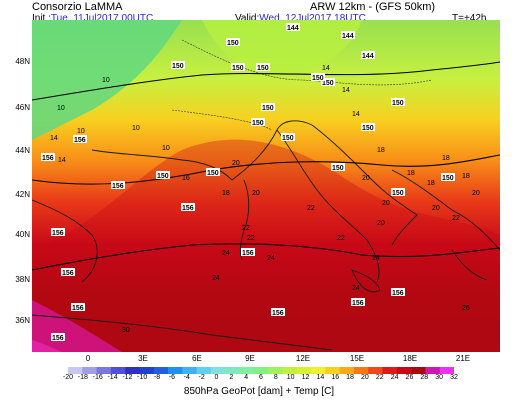  What do you see at coordinates (439, 377) in the screenshot?
I see `colorbar-tick-label: 30` at bounding box center [439, 377].